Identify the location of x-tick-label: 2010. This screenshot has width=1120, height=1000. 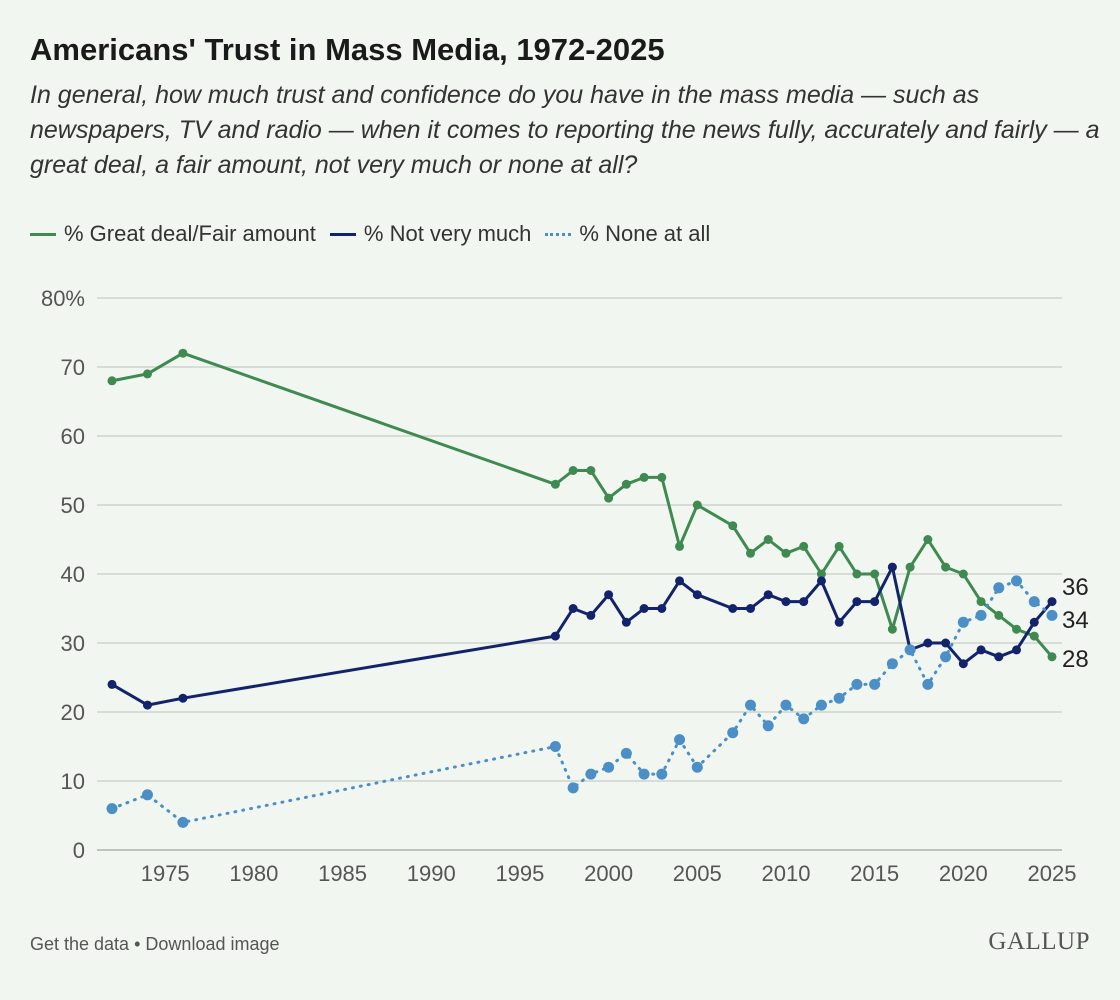
(785, 873).